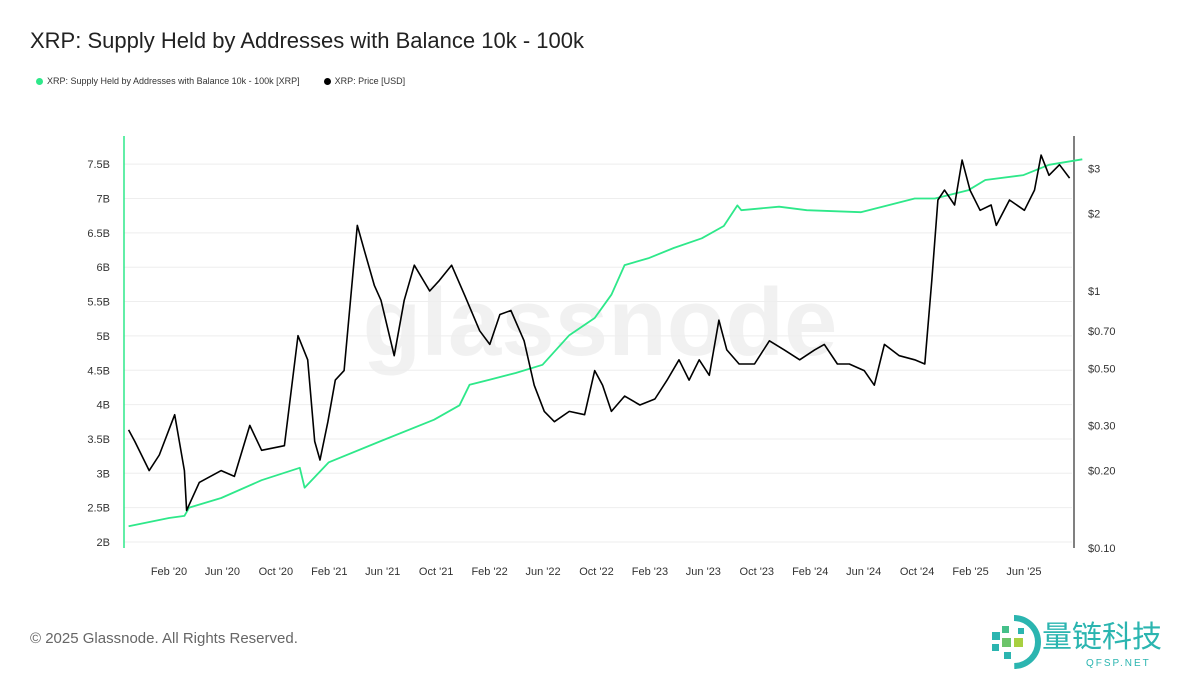  What do you see at coordinates (98, 371) in the screenshot?
I see `y-left-tick-label: 4.5B` at bounding box center [98, 371].